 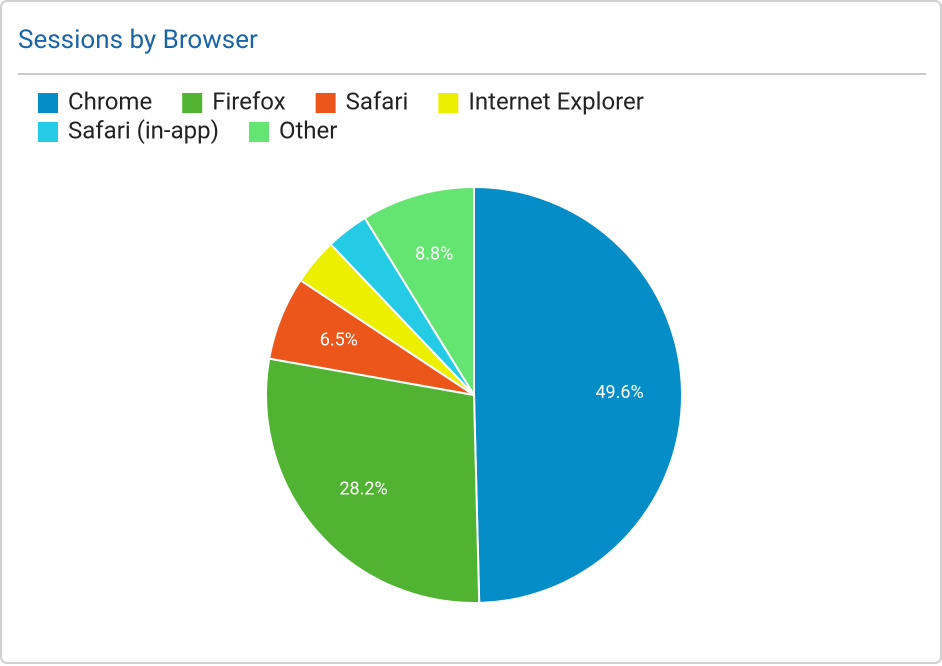 What do you see at coordinates (339, 340) in the screenshot?
I see `slice-label: 6.5%` at bounding box center [339, 340].